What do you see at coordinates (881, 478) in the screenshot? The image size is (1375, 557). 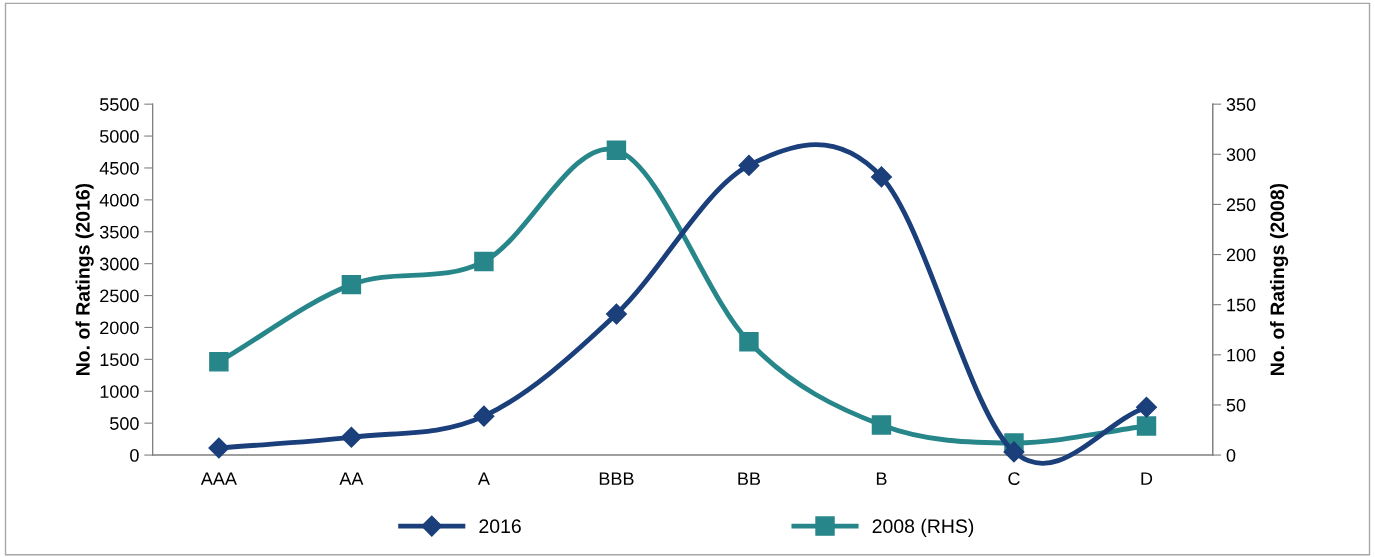 I see `x-tick-label: B` at bounding box center [881, 478].